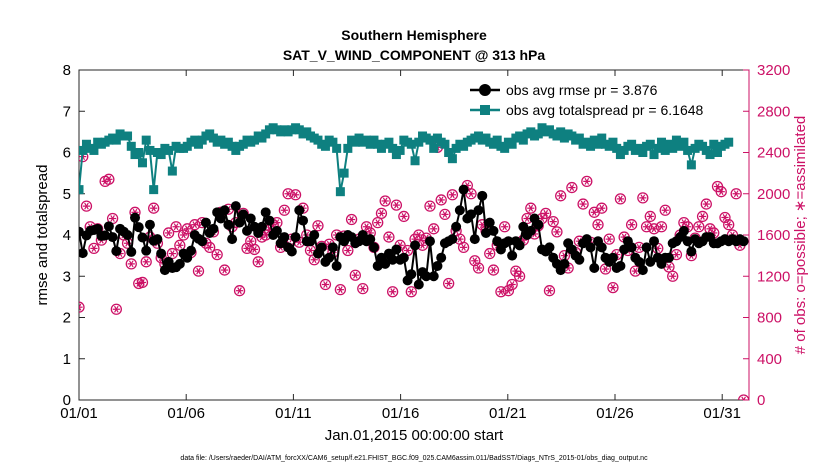  Describe the element at coordinates (761, 400) in the screenshot. I see `y2-tick-label: 0` at that location.